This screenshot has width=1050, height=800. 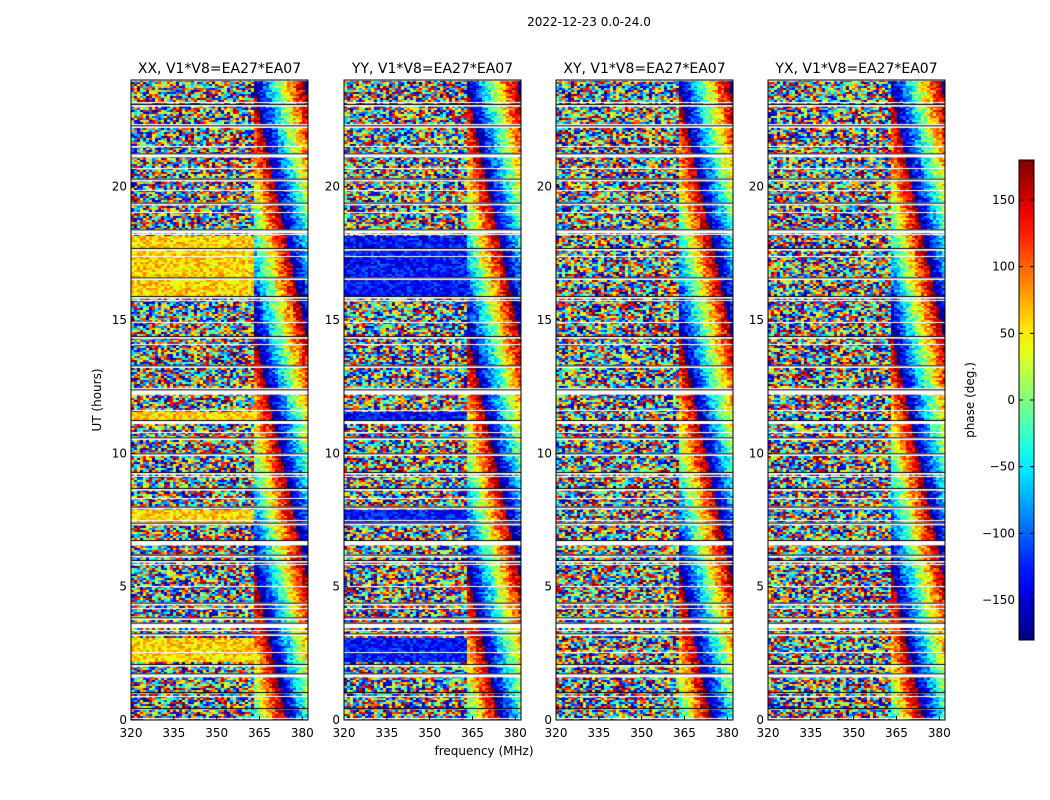 What do you see at coordinates (336, 587) in the screenshot?
I see `panel-1-ytick-label-1: 5` at bounding box center [336, 587].